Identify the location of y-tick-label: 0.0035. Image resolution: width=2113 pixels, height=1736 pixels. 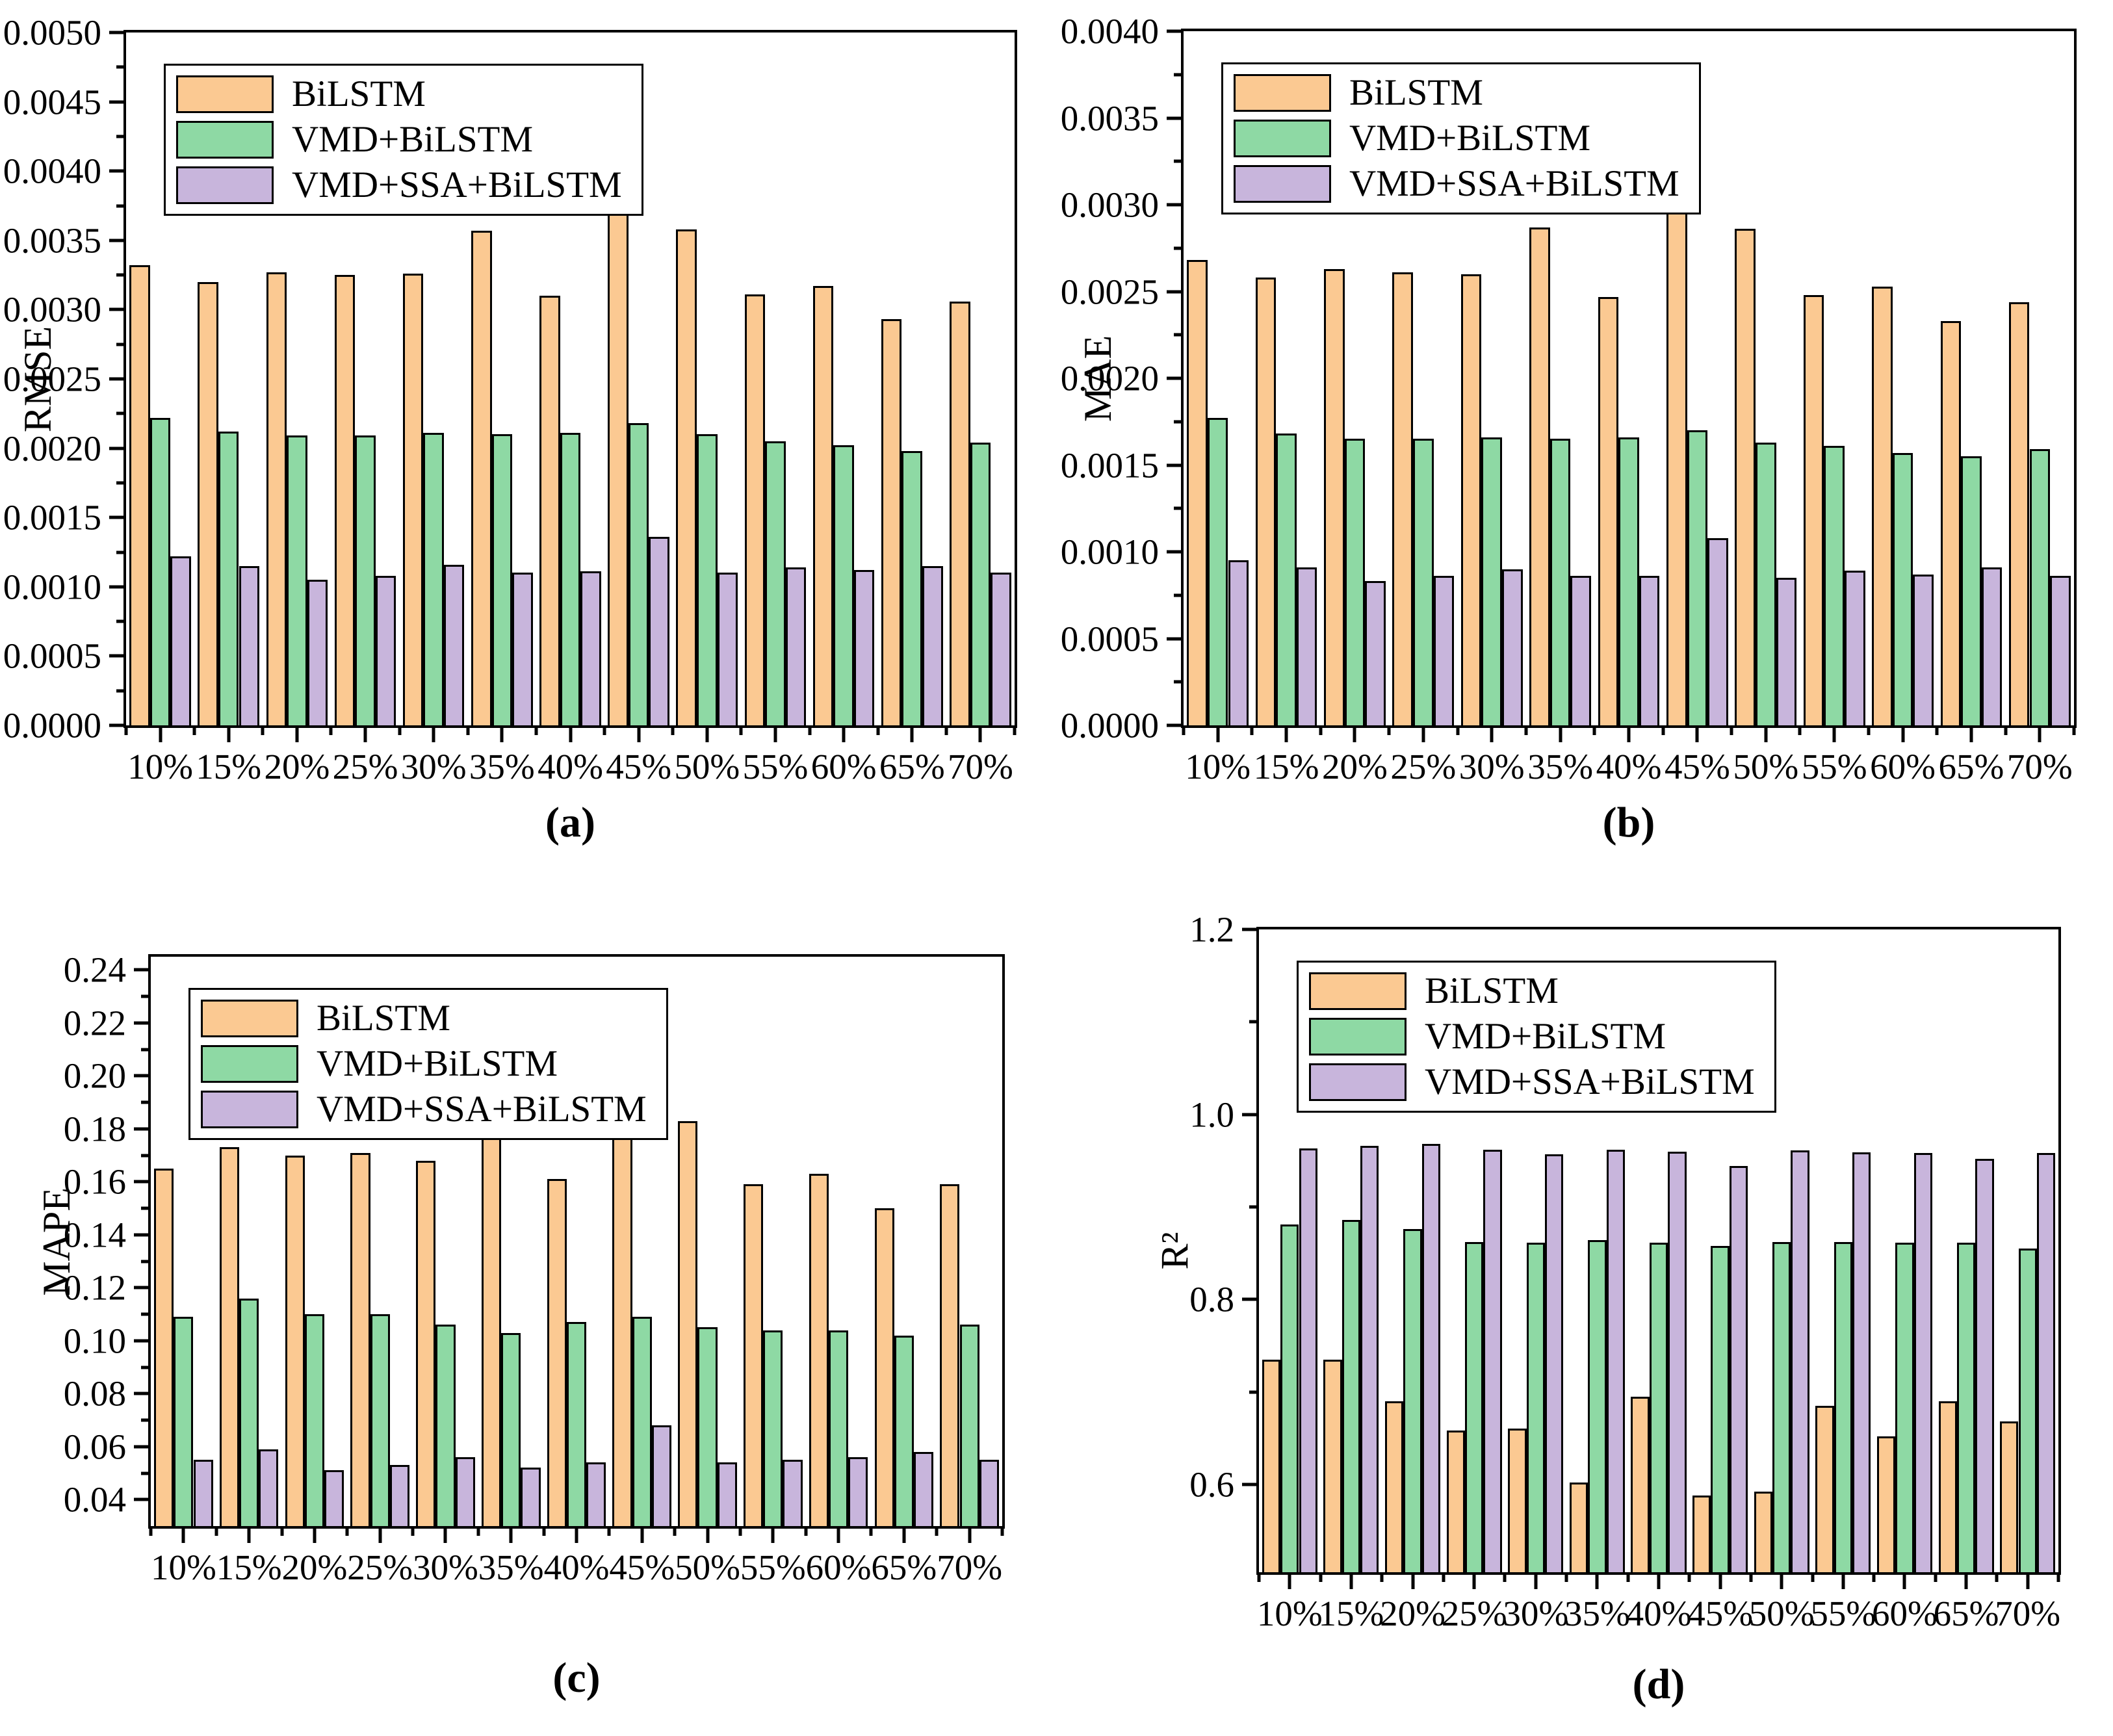
(1110, 118).